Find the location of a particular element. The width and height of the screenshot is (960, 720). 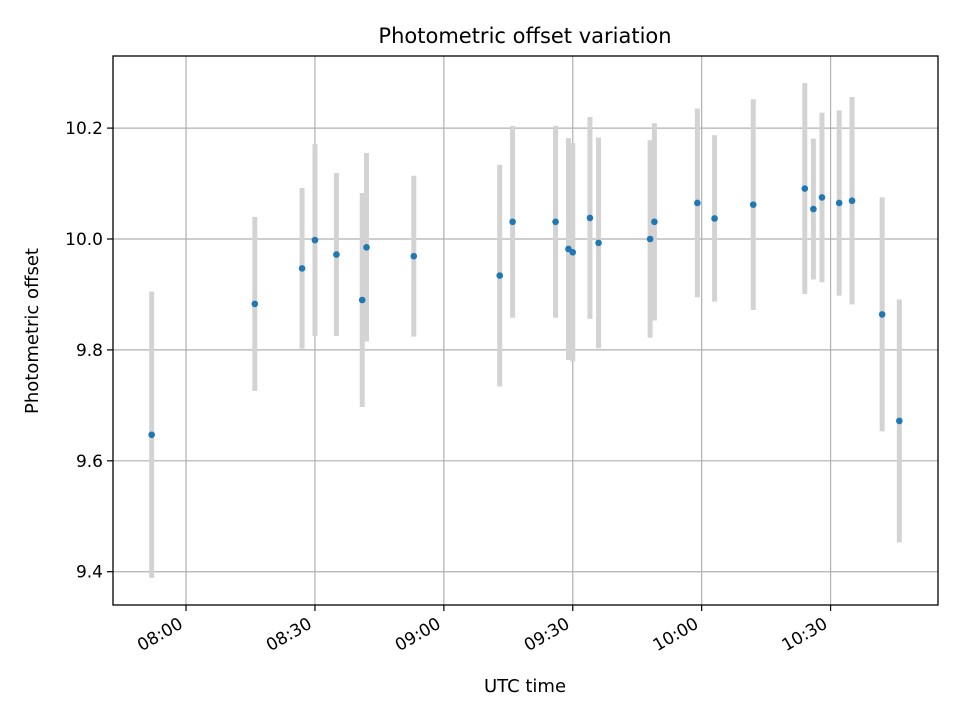

y-tick-label: 9.8 is located at coordinates (89, 351).